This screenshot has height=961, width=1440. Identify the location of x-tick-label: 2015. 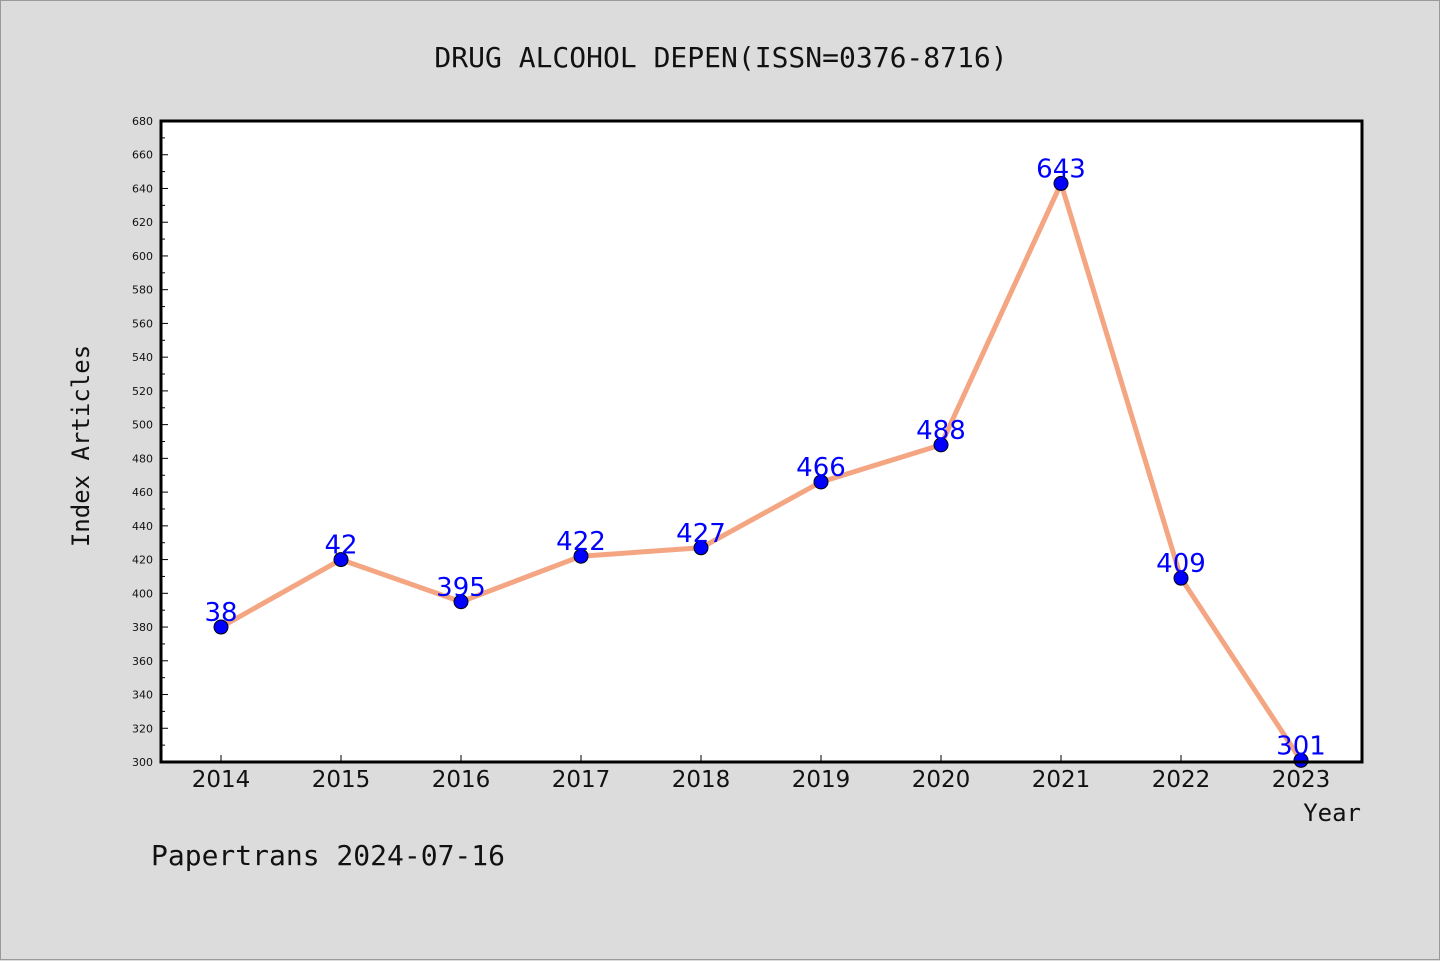
(341, 780).